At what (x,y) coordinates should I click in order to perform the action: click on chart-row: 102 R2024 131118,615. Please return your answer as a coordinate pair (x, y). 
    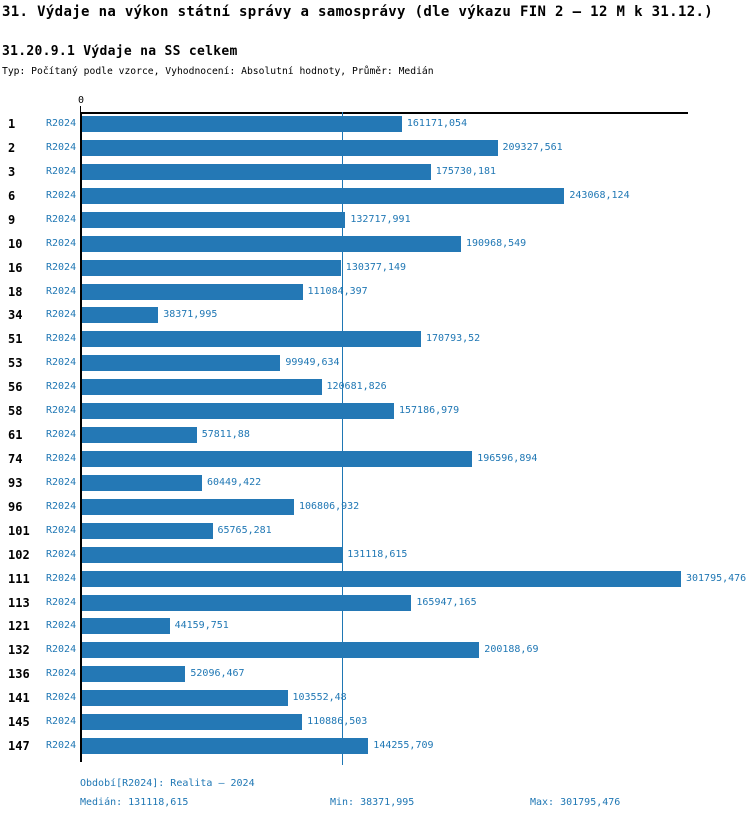
    Looking at the image, I should click on (375, 555).